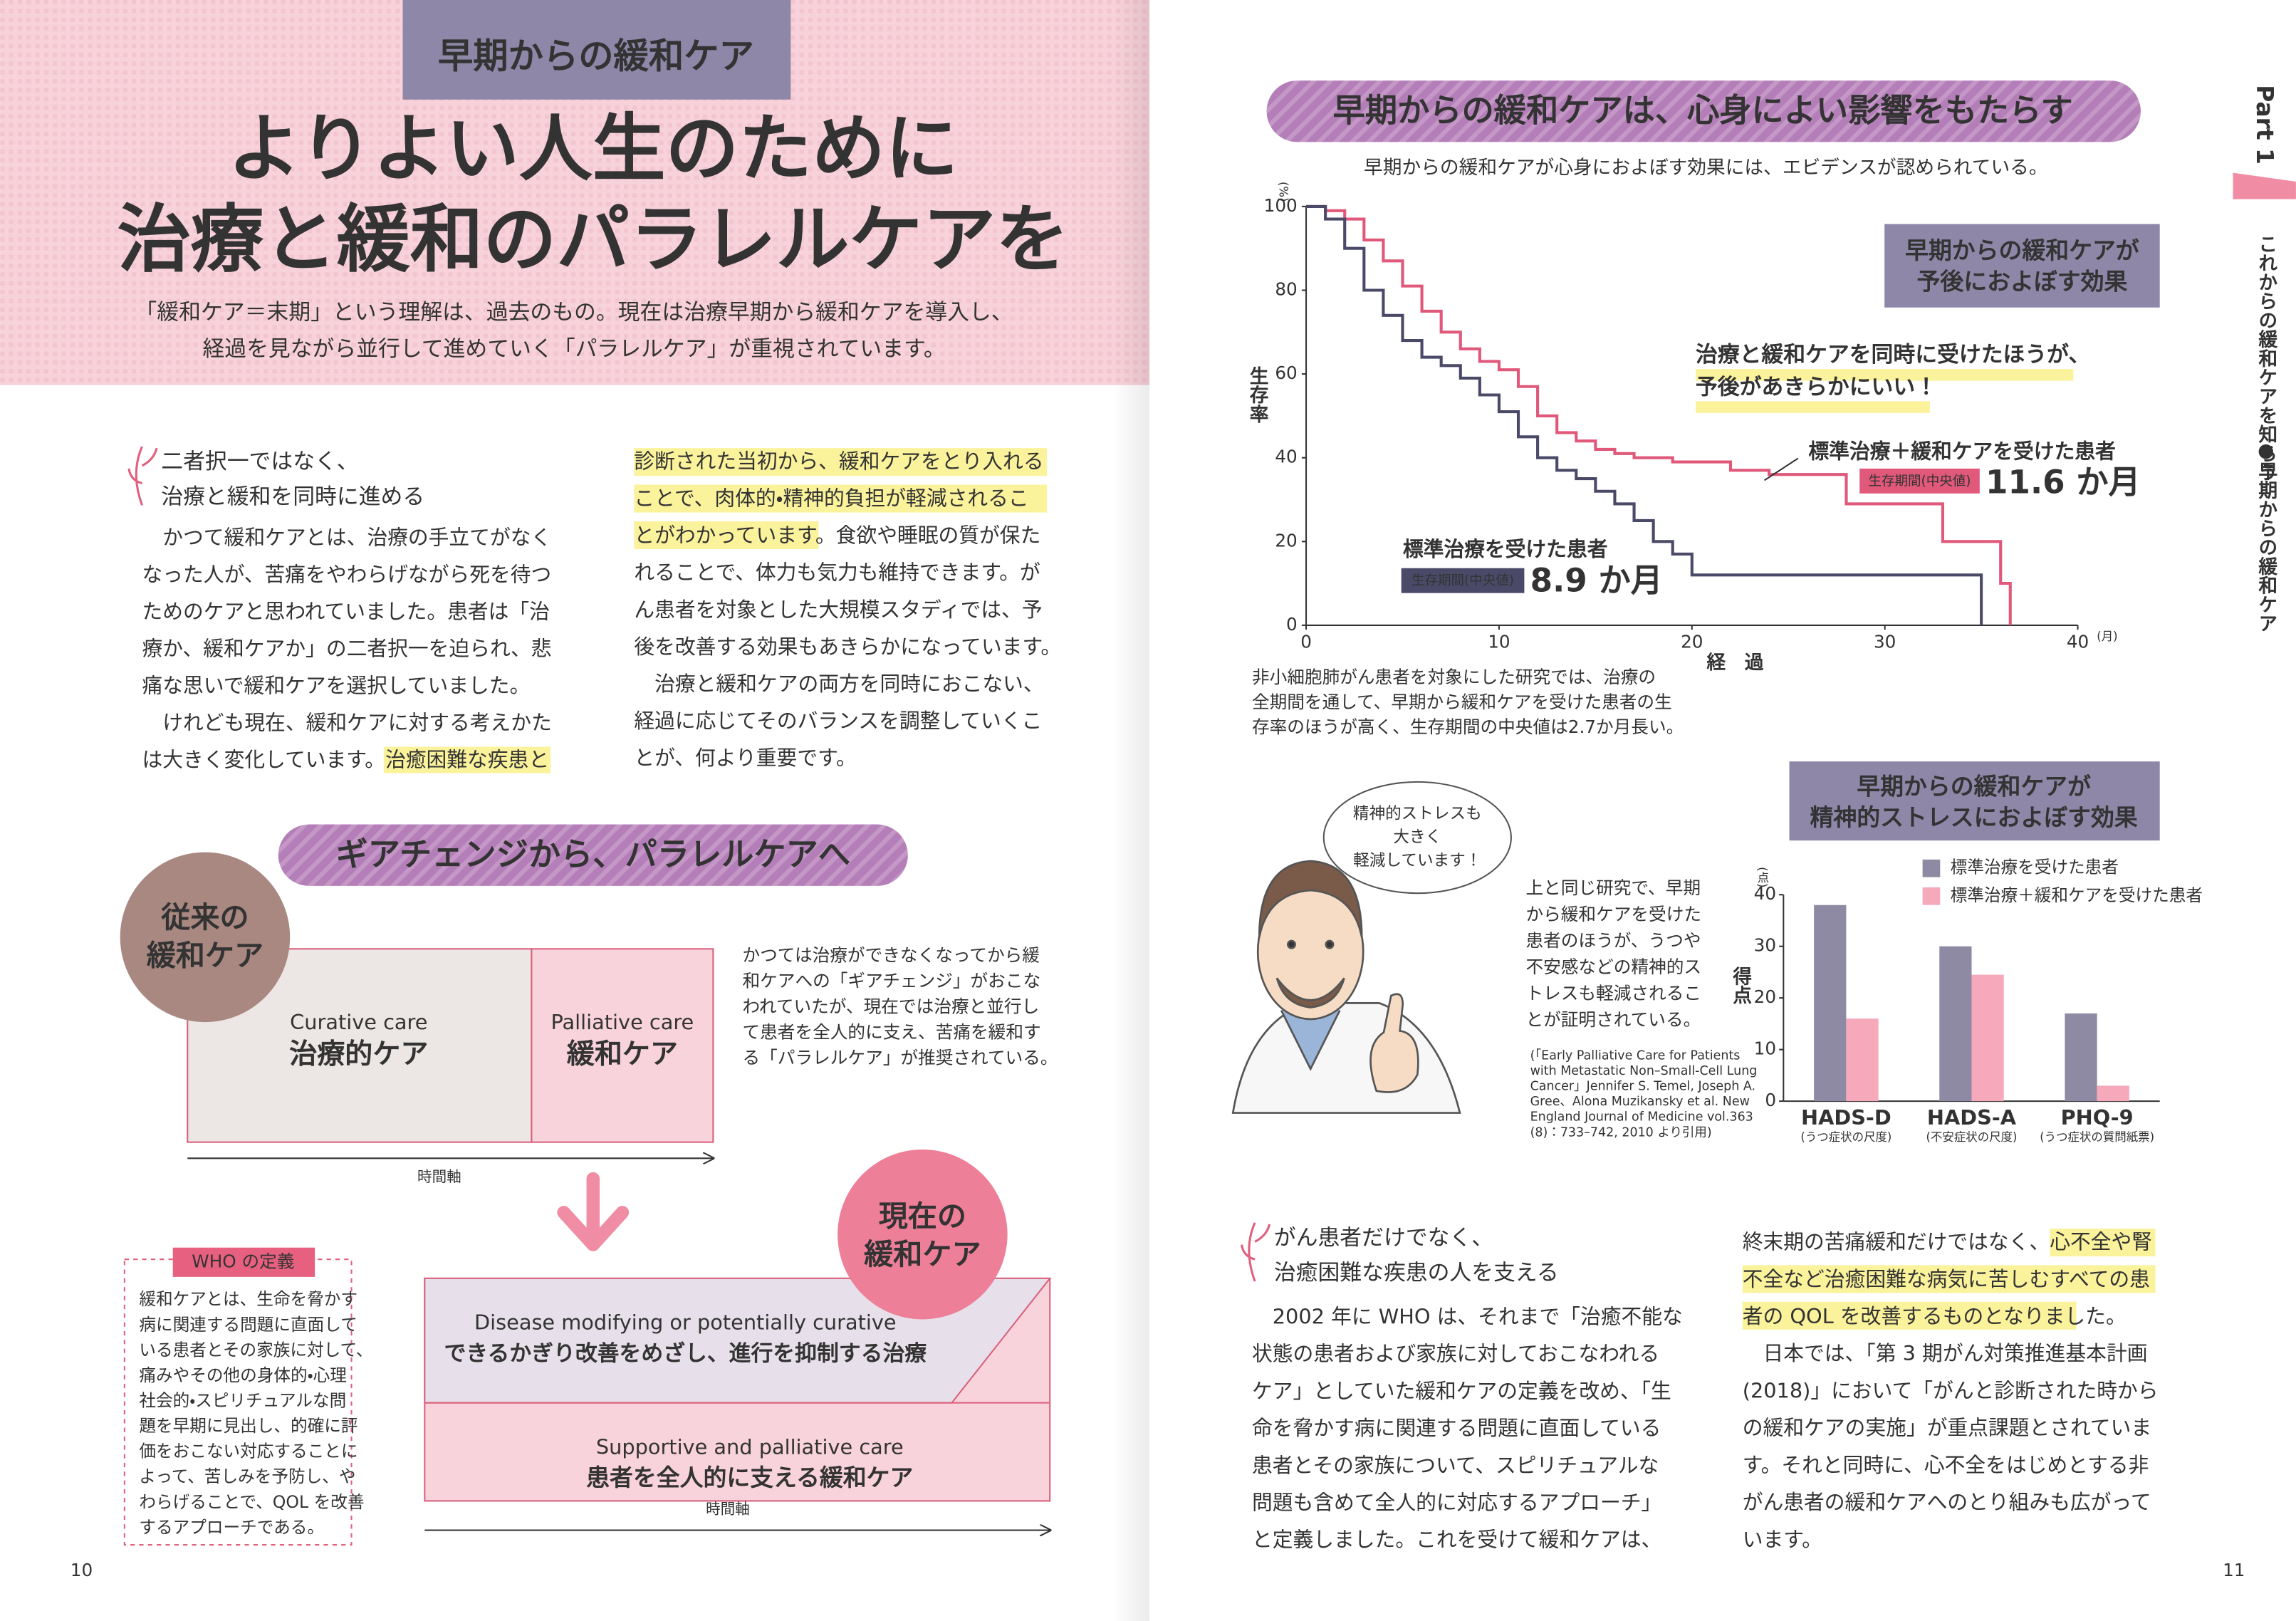  I want to click on body-text: とがわかっています。食欲や睡眠の質が保た, so click(837, 535).